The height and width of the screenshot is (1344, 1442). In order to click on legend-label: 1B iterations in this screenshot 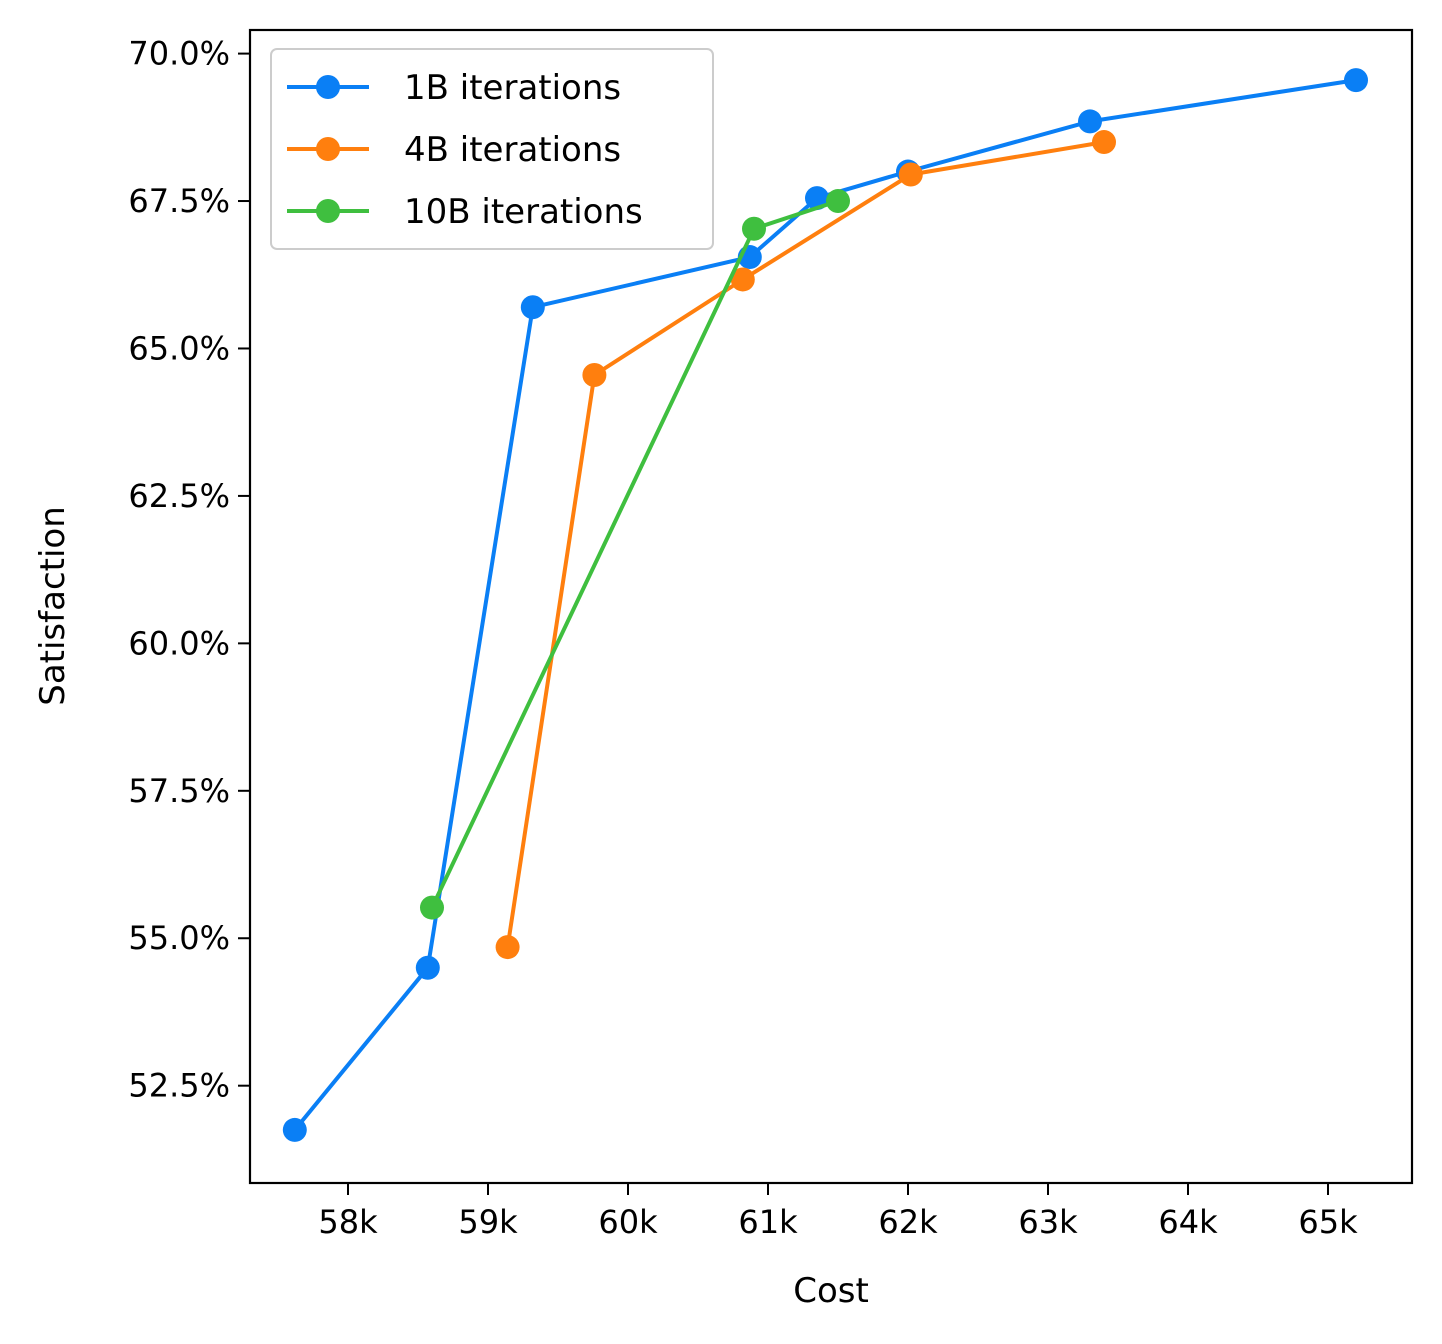, I will do `click(512, 88)`.